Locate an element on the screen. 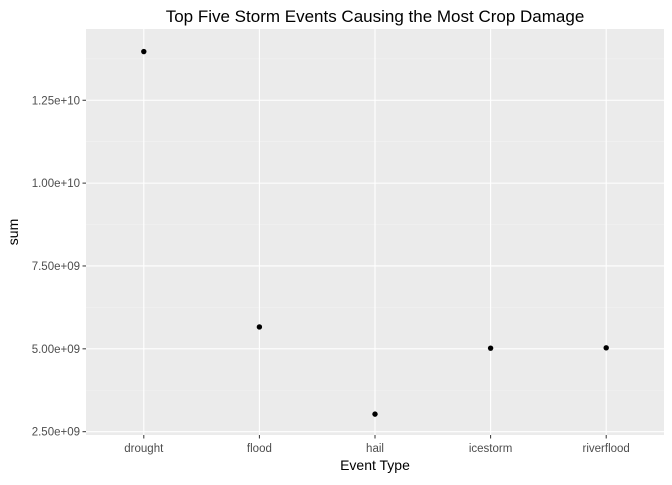 The height and width of the screenshot is (485, 672). x-axis-title: Event Type is located at coordinates (375, 465).